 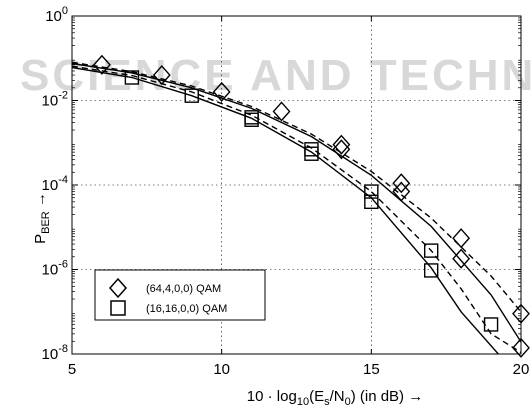 I want to click on legend-box, so click(x=180, y=295).